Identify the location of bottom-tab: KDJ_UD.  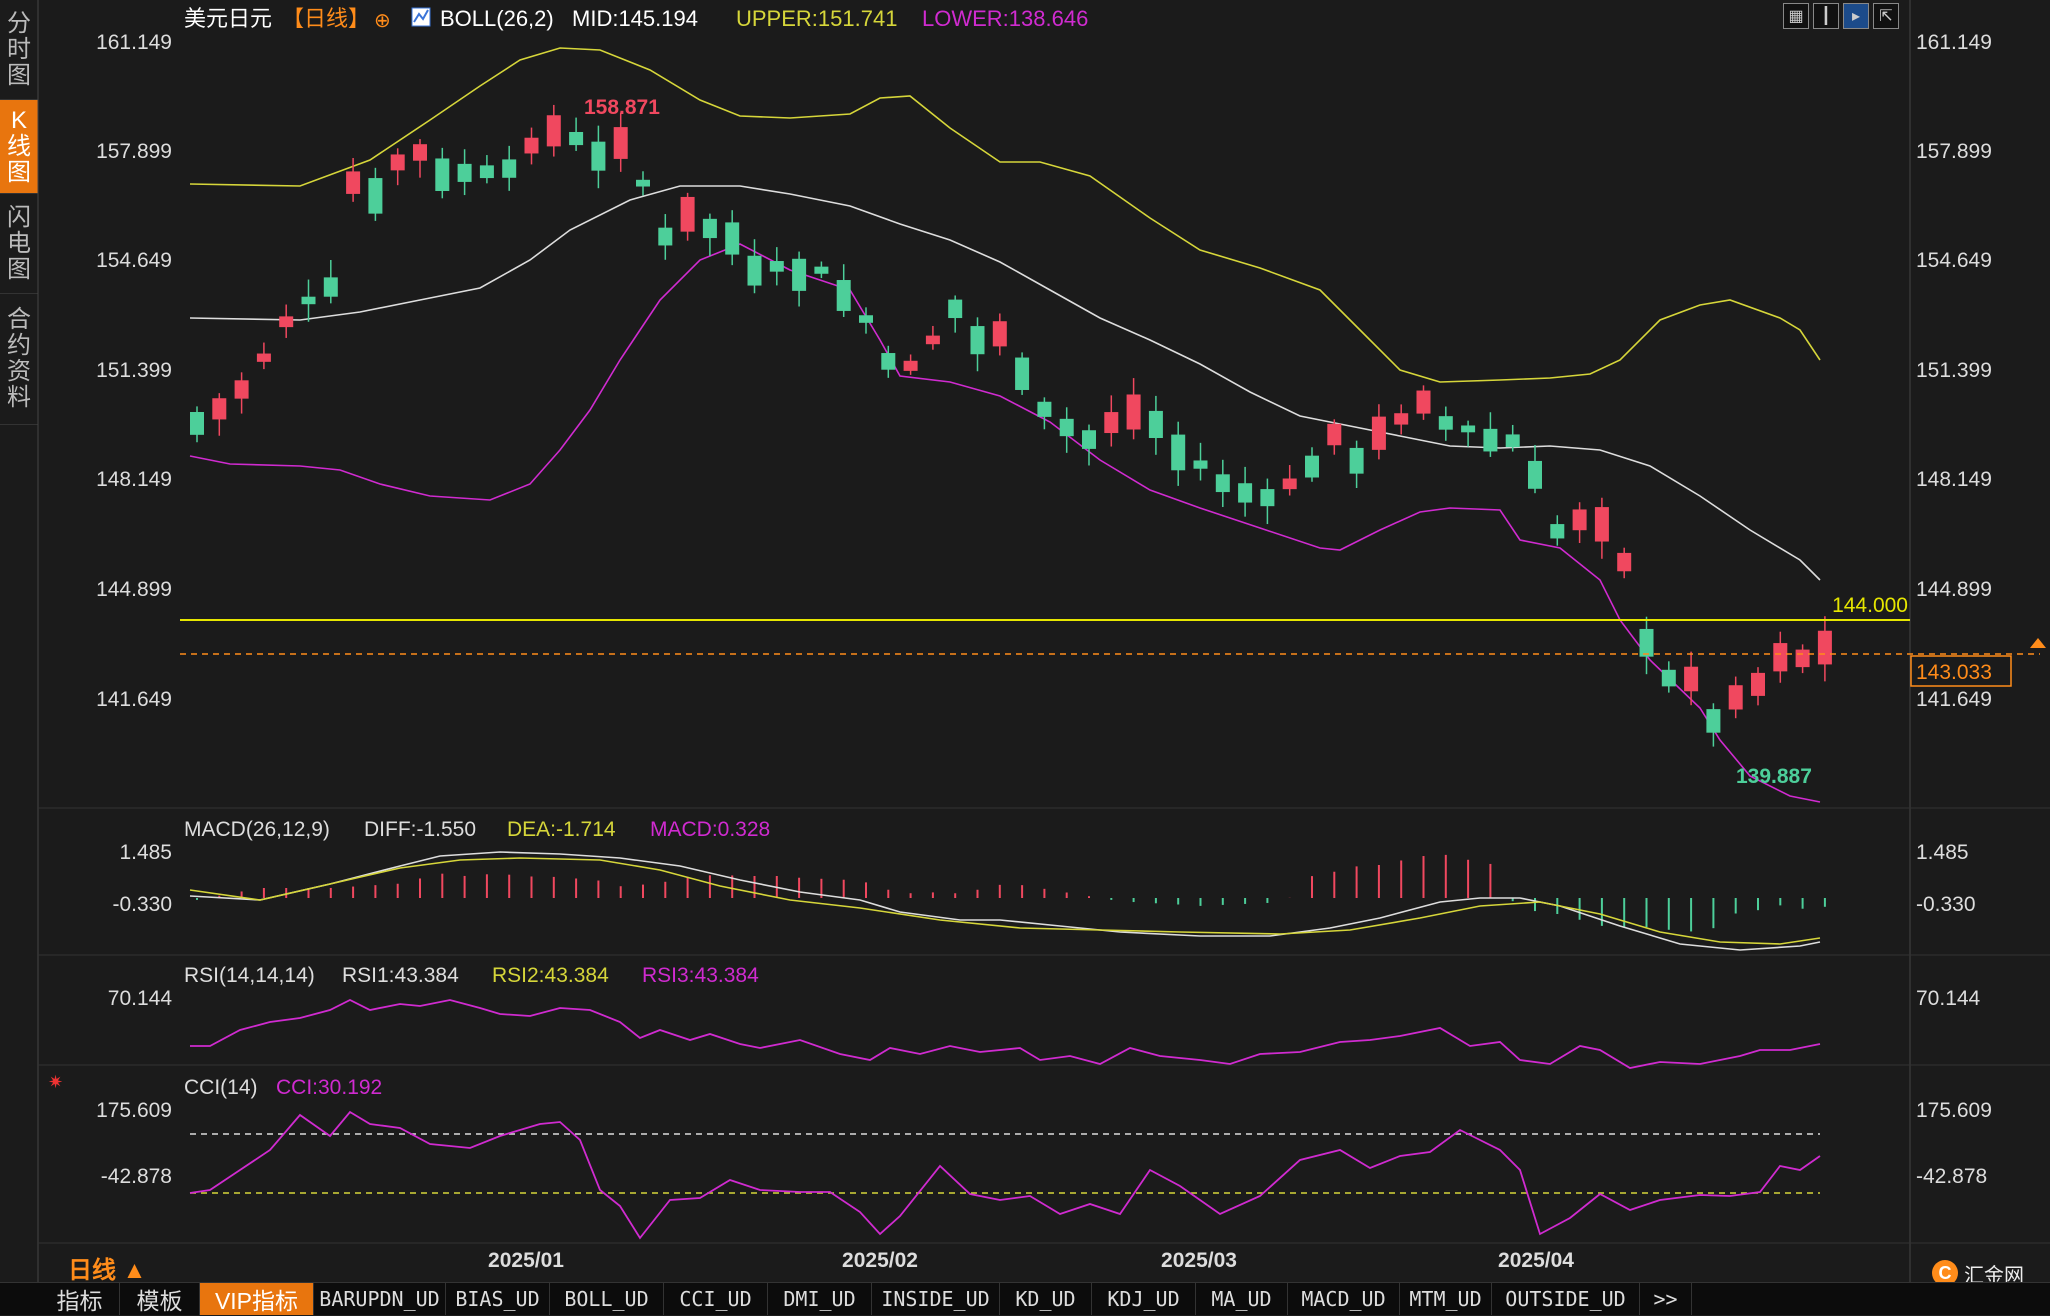
(1144, 1299).